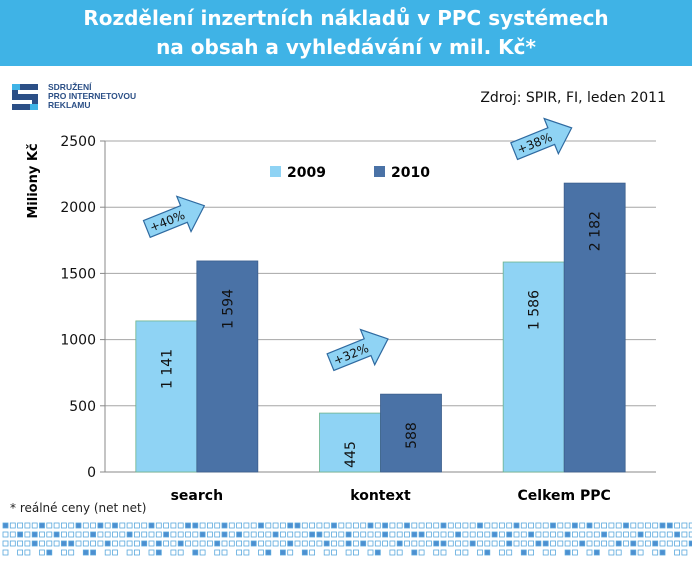 The width and height of the screenshot is (692, 562). I want to click on x-tick-label: kontext, so click(380, 496).